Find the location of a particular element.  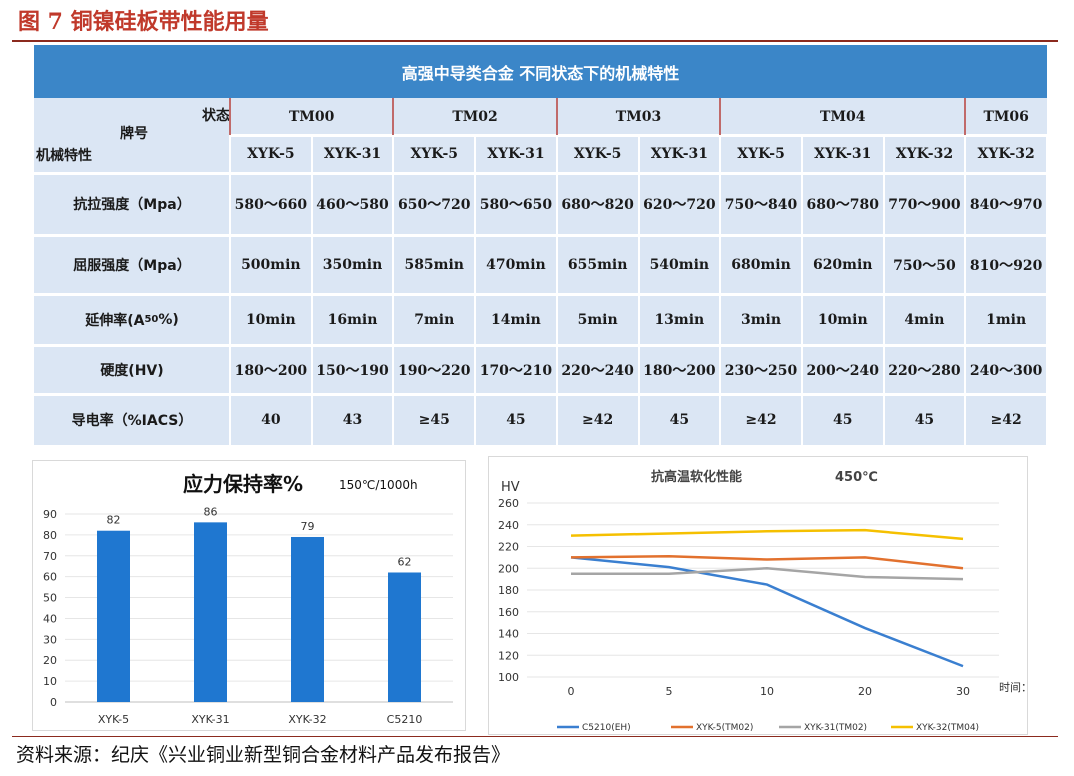

data-label: 62 is located at coordinates (405, 561).